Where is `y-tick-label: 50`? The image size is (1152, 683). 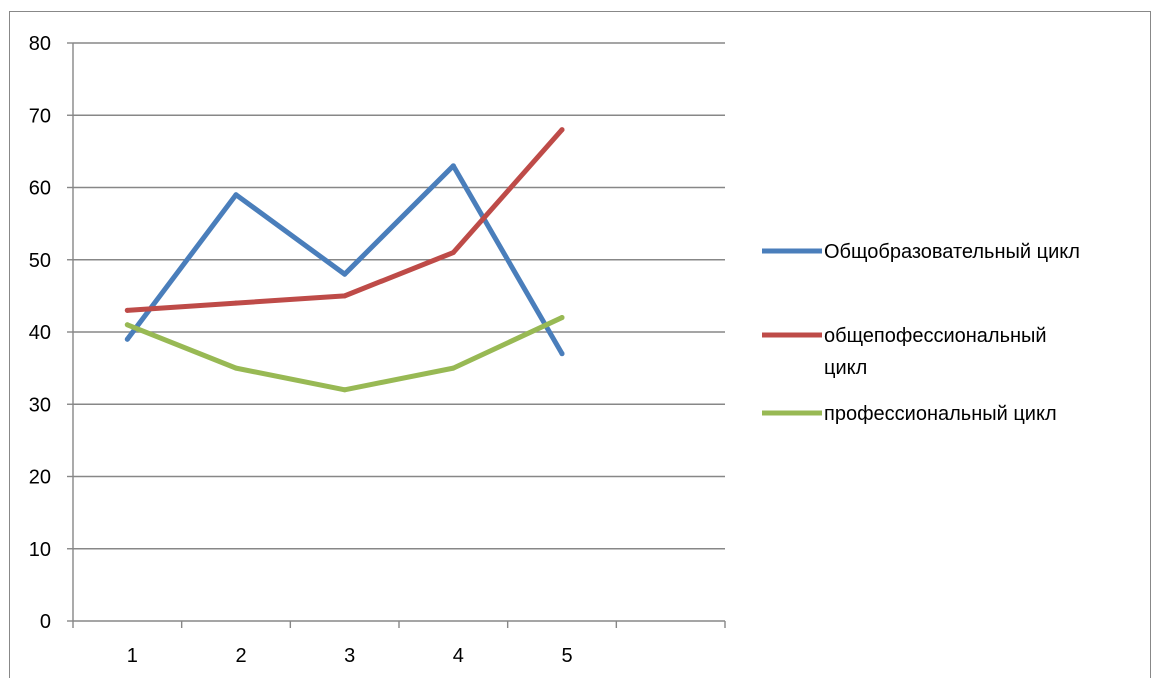
y-tick-label: 50 is located at coordinates (40, 261).